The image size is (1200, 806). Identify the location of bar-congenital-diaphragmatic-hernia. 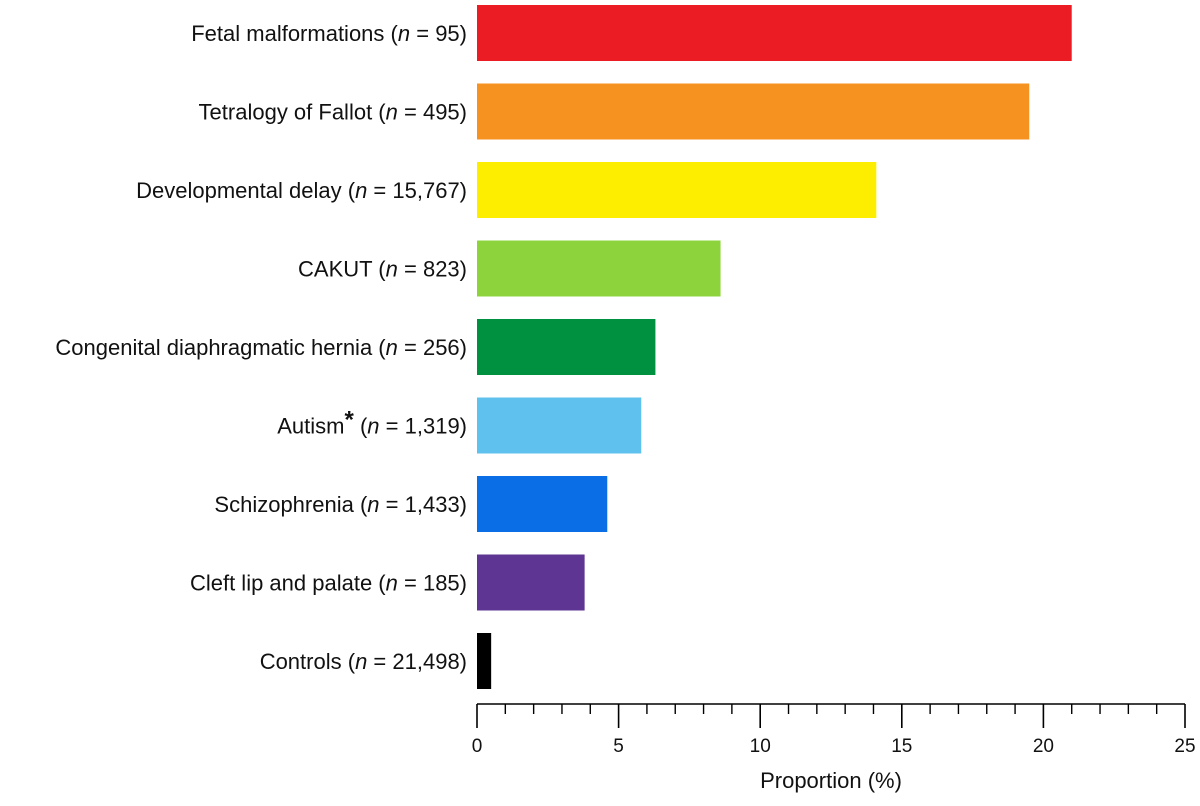
(566, 347).